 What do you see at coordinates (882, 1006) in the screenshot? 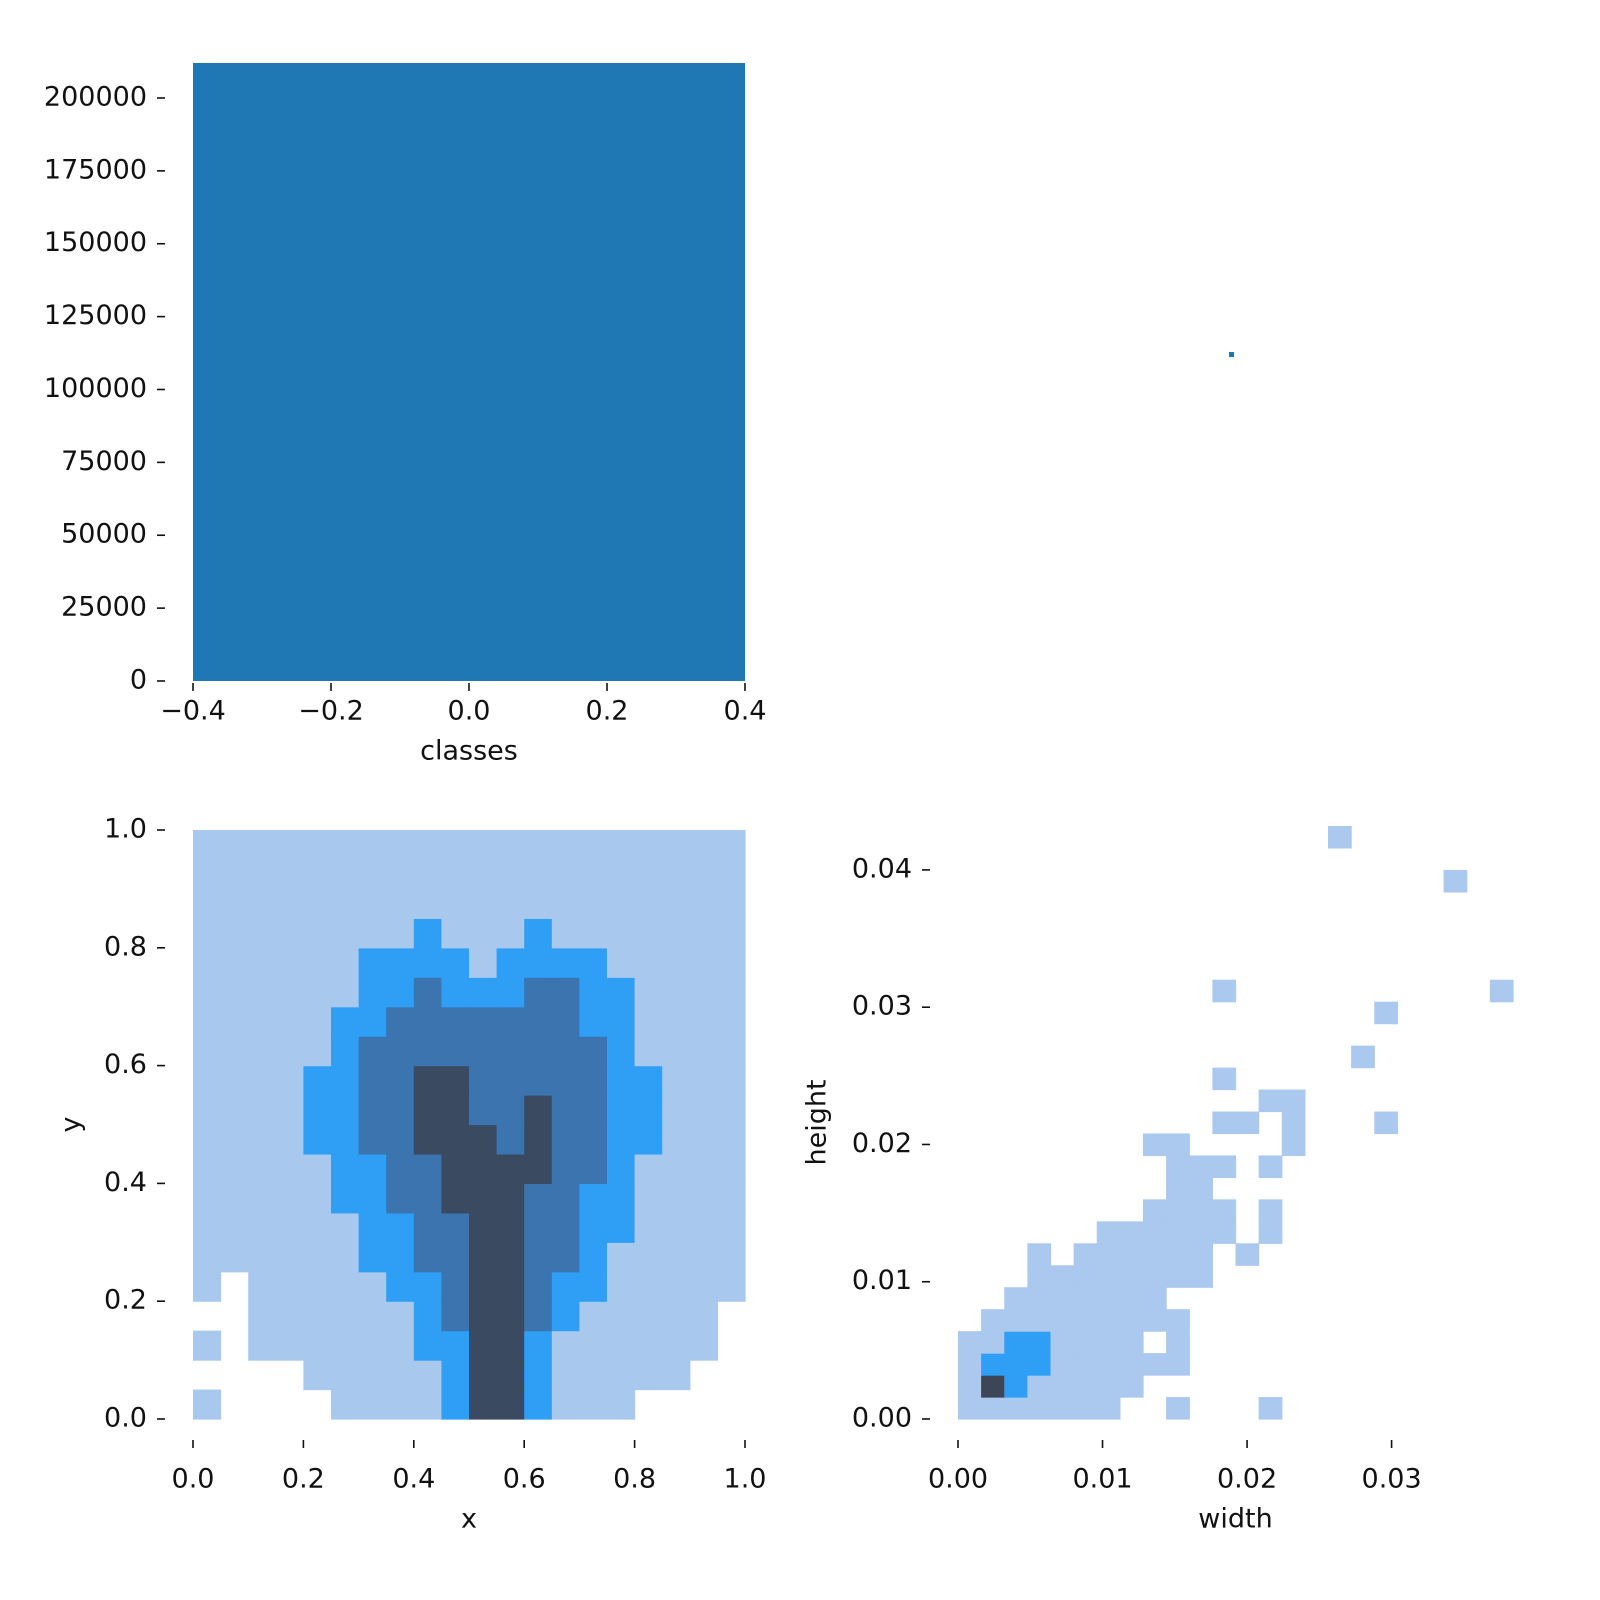
I see `y-tick-label: 0.03` at bounding box center [882, 1006].